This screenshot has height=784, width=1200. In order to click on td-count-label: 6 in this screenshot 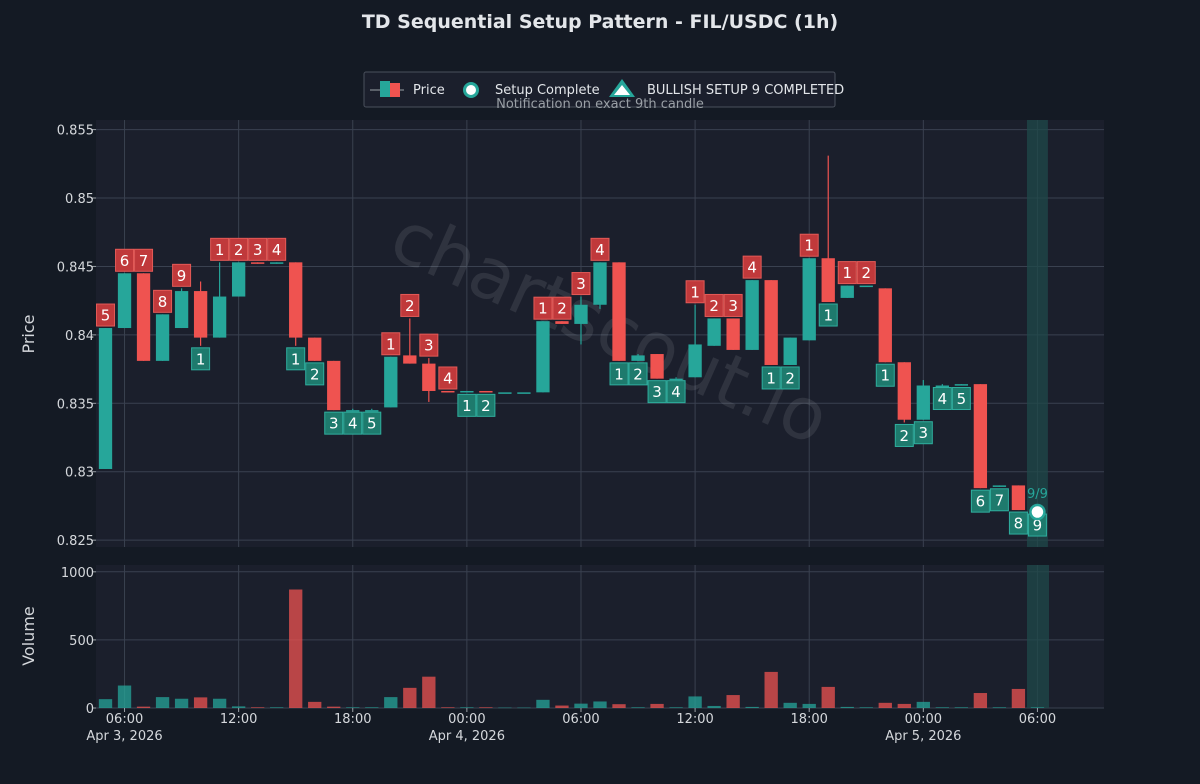, I will do `click(980, 501)`.